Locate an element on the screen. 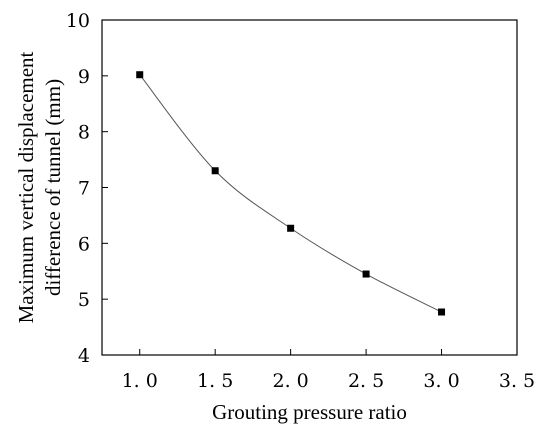  x-tick-label: 2. 0 is located at coordinates (291, 381).